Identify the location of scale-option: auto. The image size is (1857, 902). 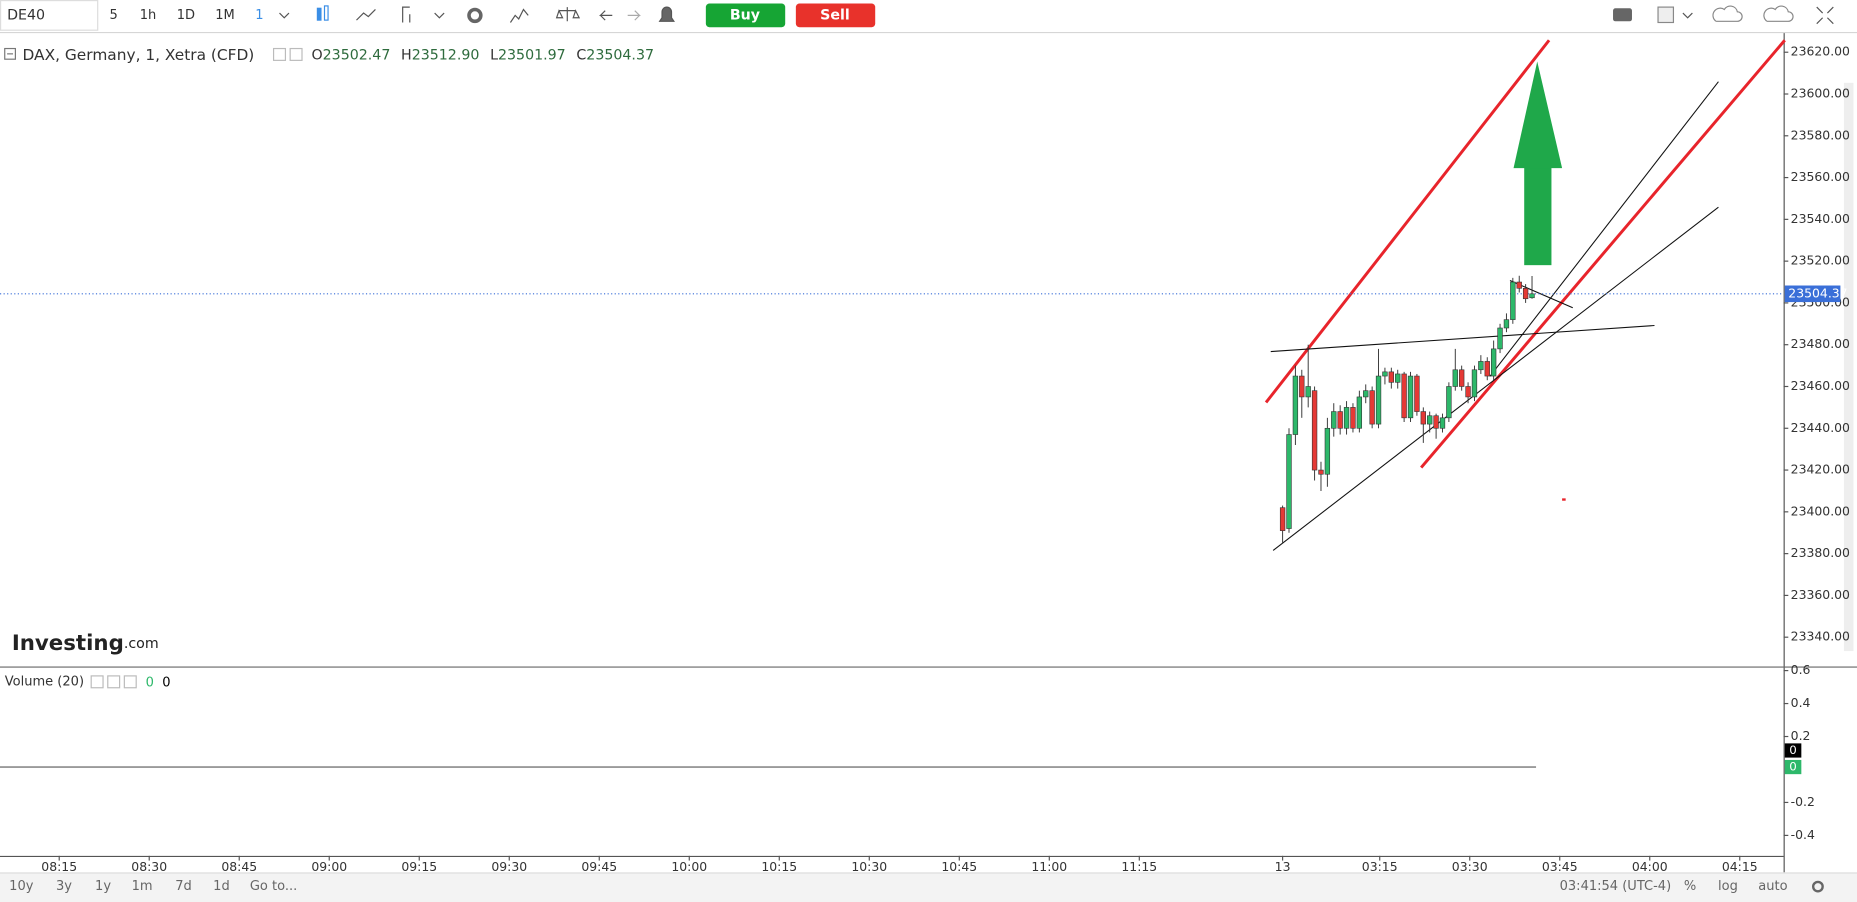
(1772, 886).